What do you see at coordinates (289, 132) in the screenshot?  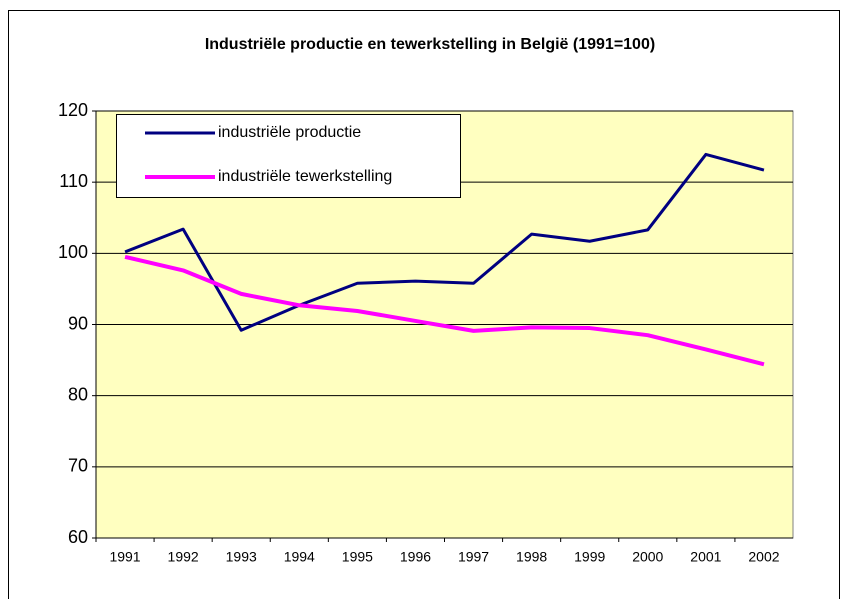 I see `legend-label: industriële productie` at bounding box center [289, 132].